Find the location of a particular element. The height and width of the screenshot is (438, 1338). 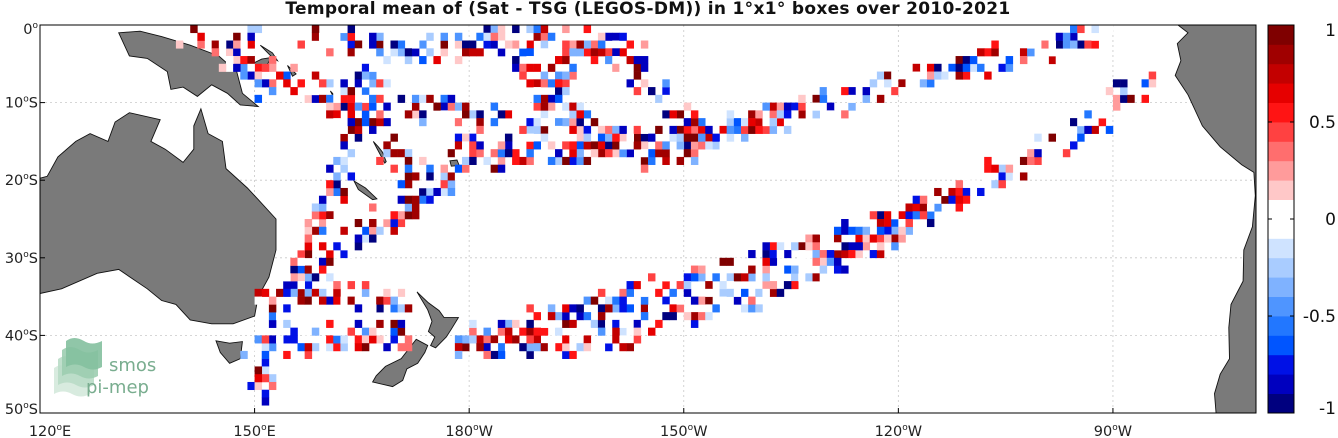

colorbar-tick-label: -0.5 is located at coordinates (1319, 317).